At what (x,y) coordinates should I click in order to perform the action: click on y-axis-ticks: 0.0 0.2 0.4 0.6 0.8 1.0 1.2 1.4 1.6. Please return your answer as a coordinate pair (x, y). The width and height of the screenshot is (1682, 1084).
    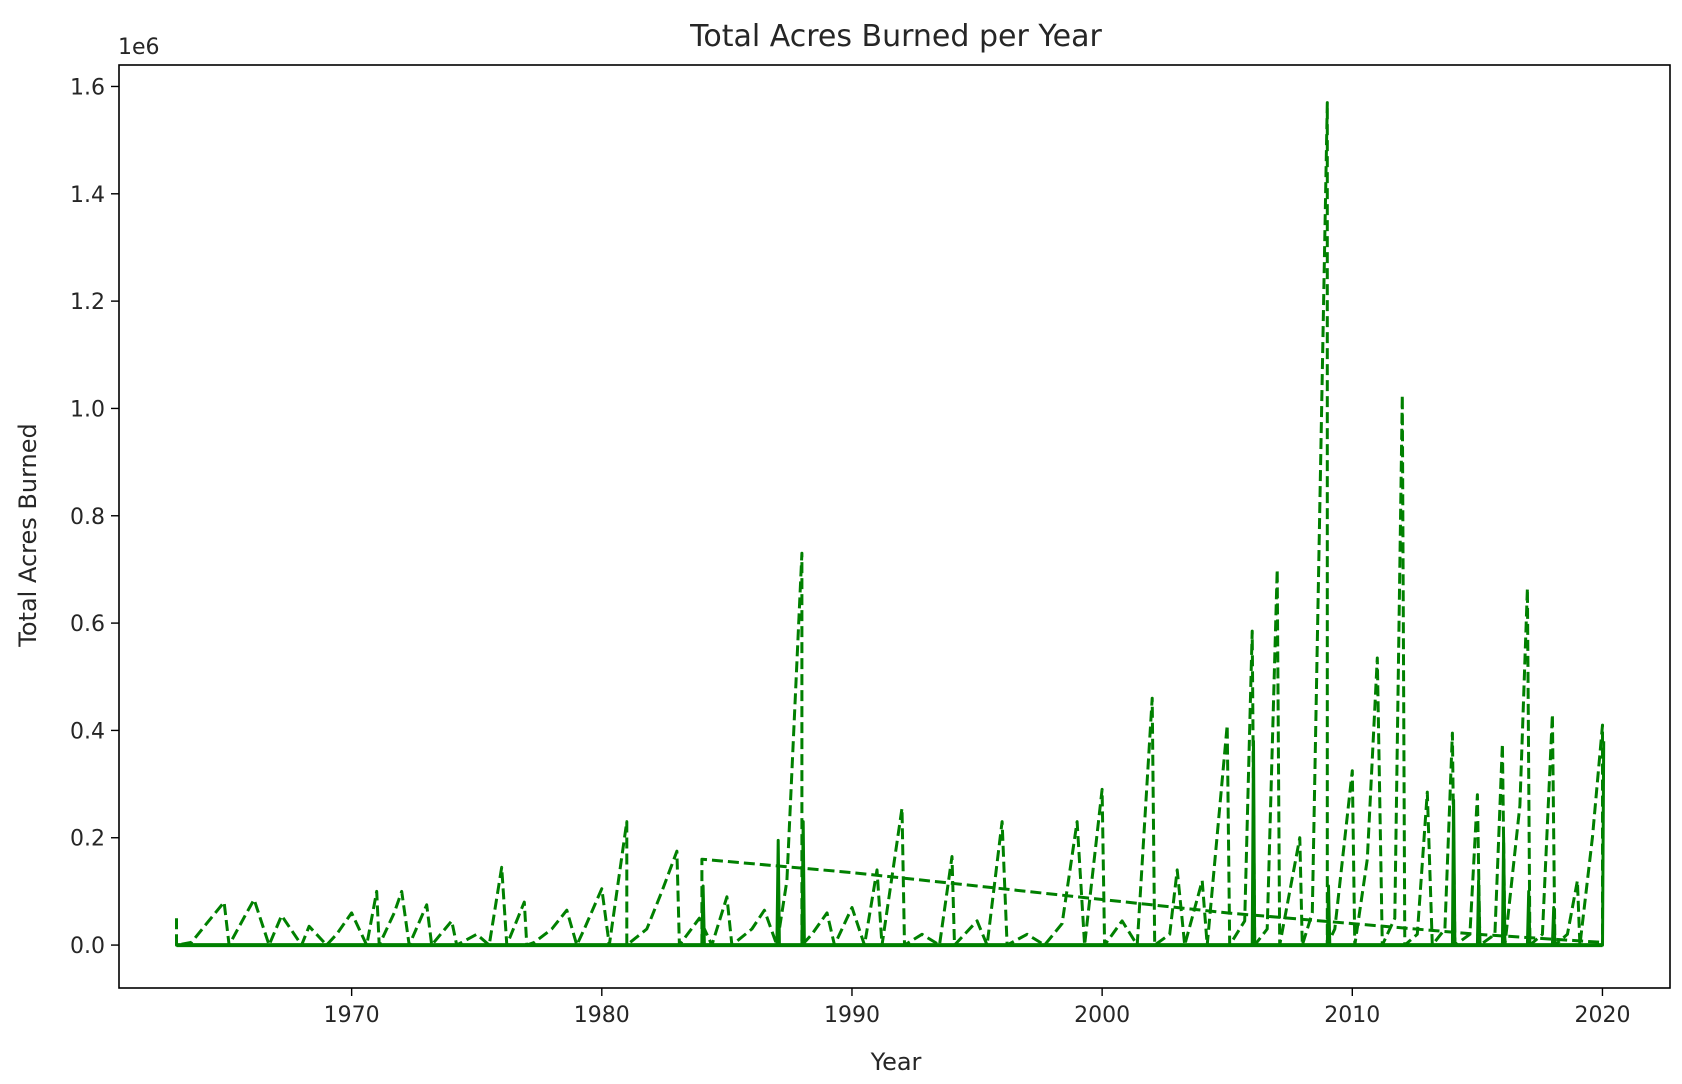
    Looking at the image, I should click on (94, 517).